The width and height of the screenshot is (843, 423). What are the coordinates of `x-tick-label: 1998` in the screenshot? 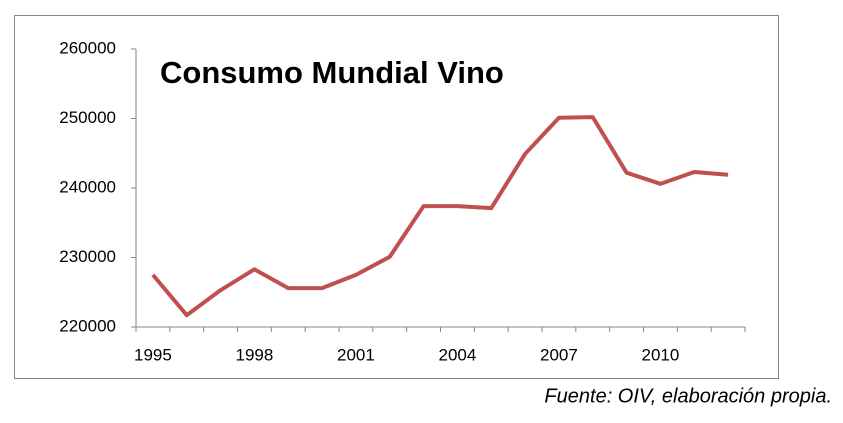 It's located at (255, 354).